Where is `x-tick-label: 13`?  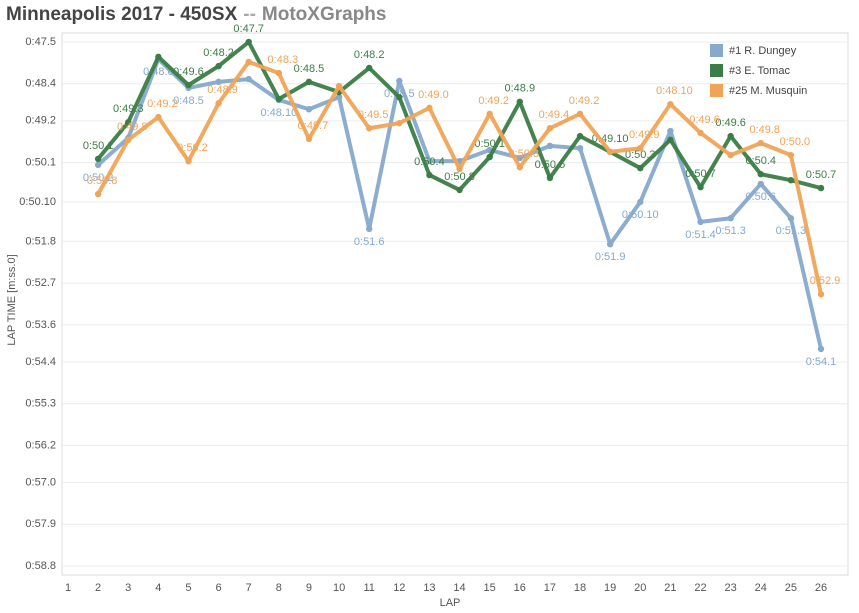
x-tick-label: 13 is located at coordinates (429, 588).